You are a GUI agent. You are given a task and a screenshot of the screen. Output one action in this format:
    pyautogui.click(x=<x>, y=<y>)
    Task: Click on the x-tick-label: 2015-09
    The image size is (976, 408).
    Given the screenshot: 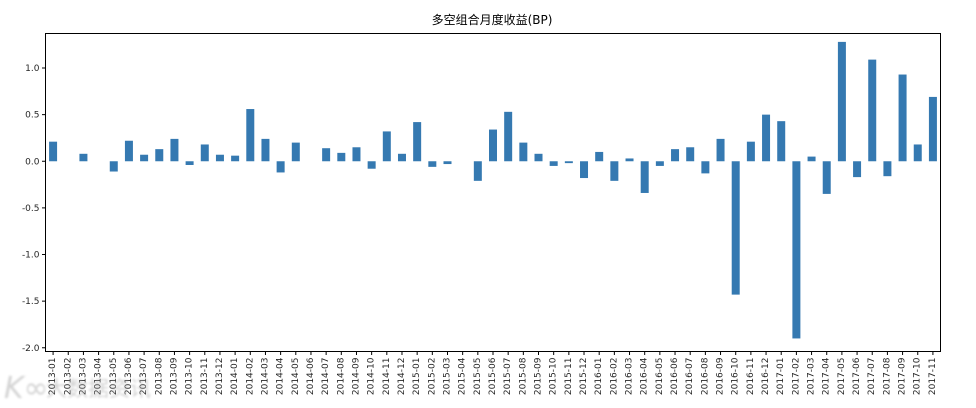 What is the action you would take?
    pyautogui.click(x=539, y=376)
    